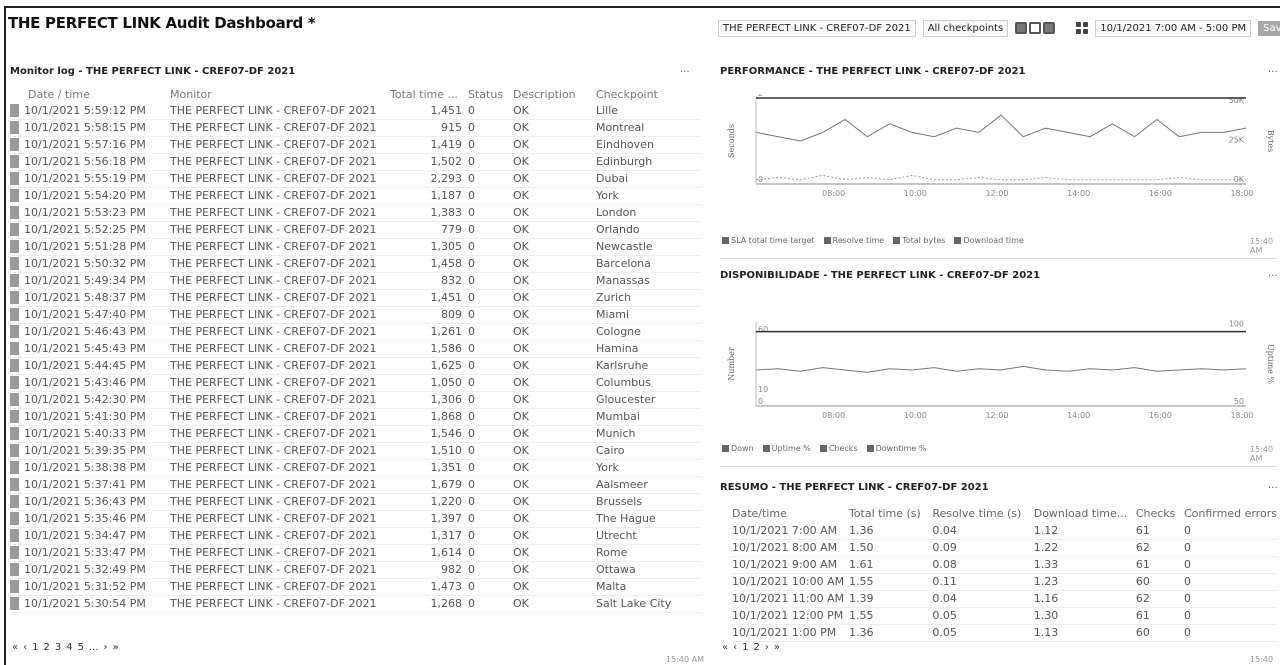  I want to click on cell-date-time-wrap: 10/1/2021 5:48:37 PM, so click(90, 298).